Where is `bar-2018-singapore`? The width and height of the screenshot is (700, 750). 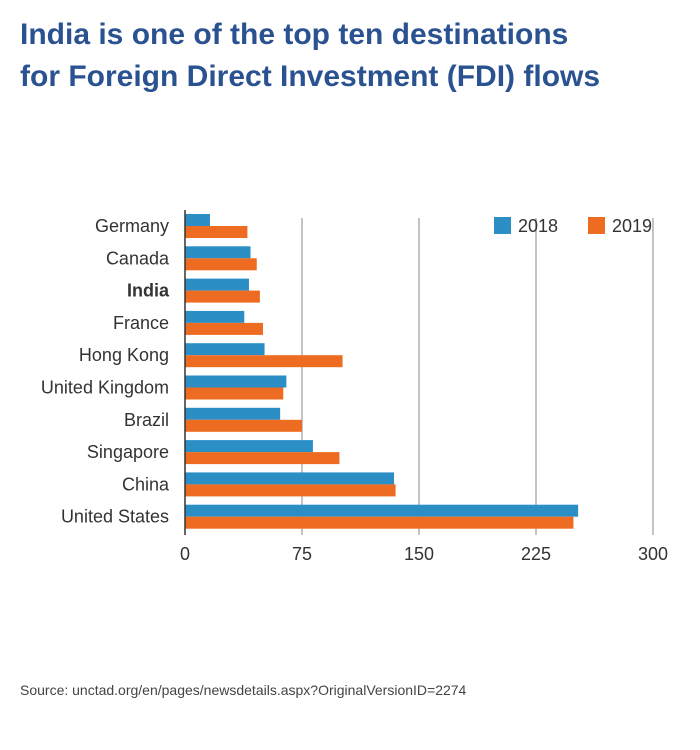
bar-2018-singapore is located at coordinates (249, 446).